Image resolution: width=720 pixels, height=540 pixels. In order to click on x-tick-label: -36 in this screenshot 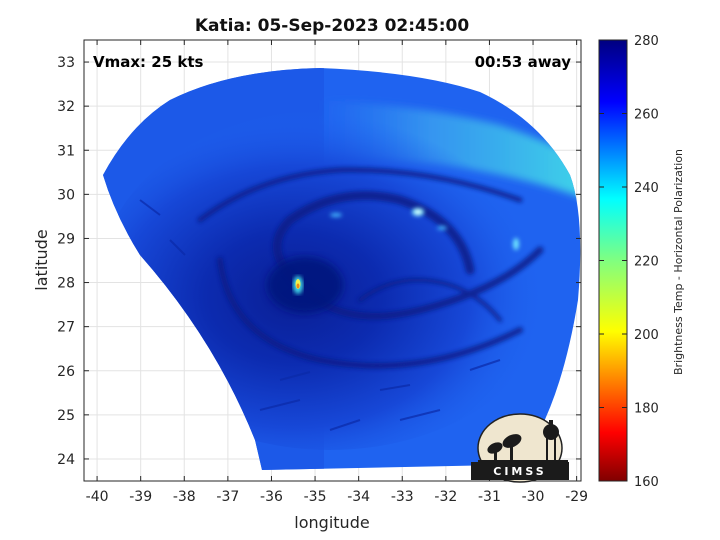, I will do `click(271, 497)`.